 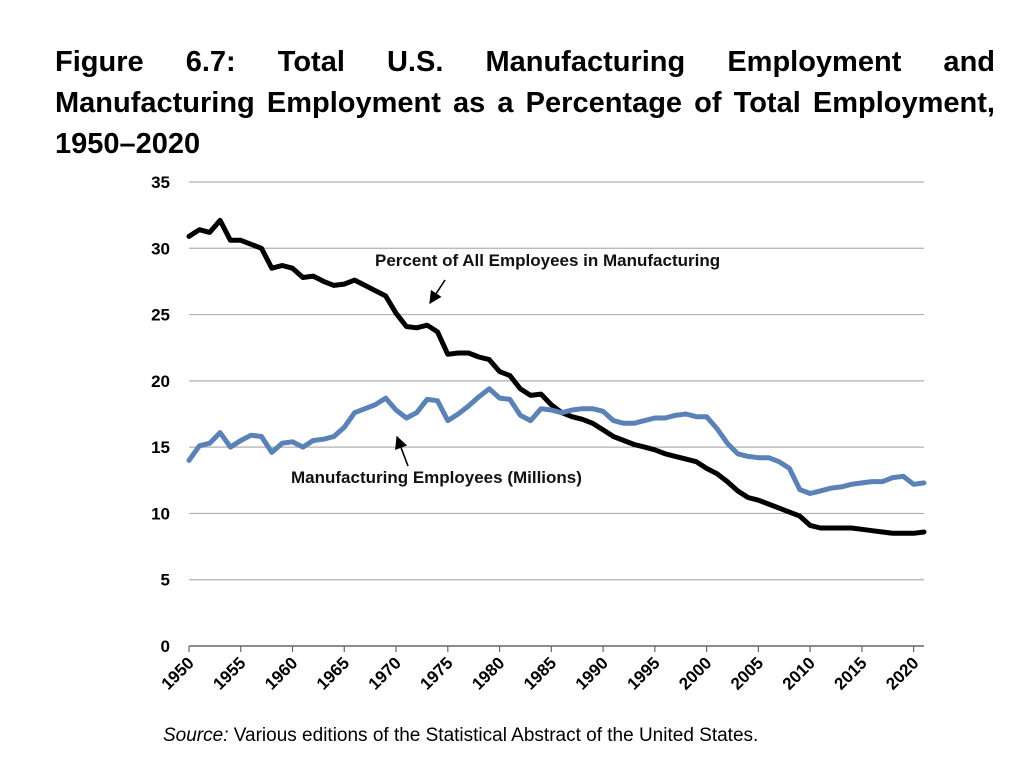 I want to click on x-tick-label: 1985, so click(x=540, y=673).